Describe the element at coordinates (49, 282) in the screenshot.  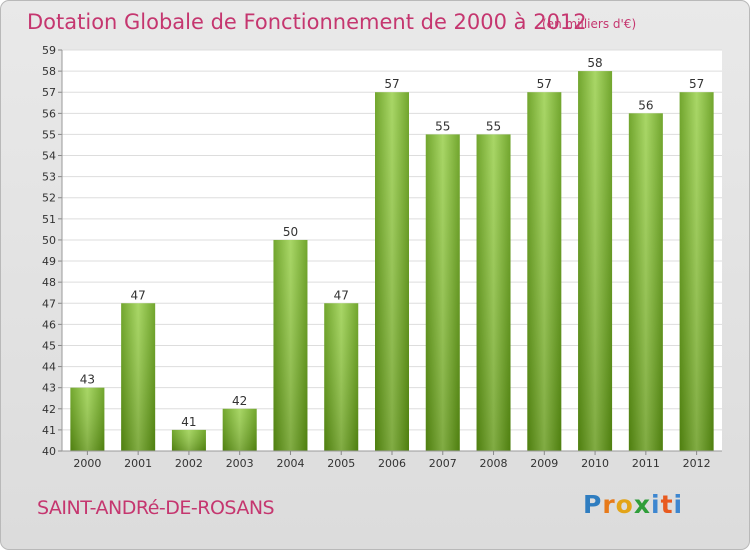
I see `y-tick-label: 48` at that location.